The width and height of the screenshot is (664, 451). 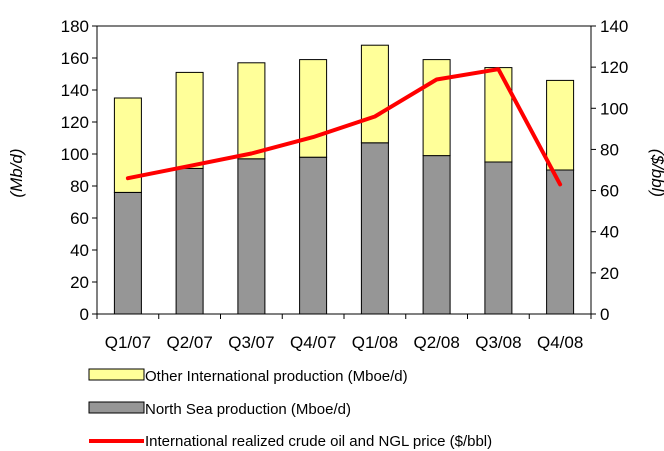 I want to click on y-tick-label: 20, so click(x=79, y=282).